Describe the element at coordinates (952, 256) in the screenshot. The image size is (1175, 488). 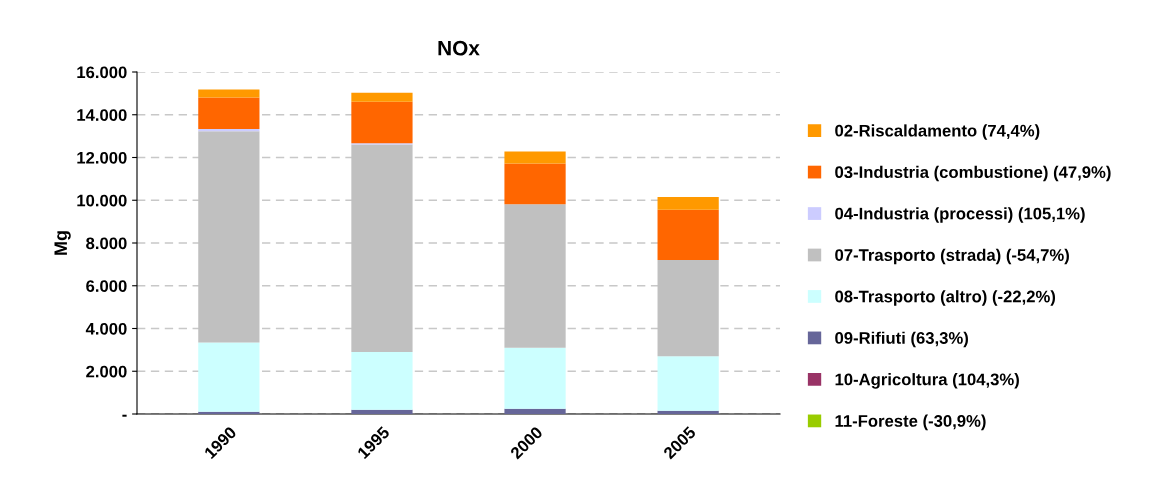
I see `legend-label: 07-Trasporto (strada) (-54,7%)` at that location.